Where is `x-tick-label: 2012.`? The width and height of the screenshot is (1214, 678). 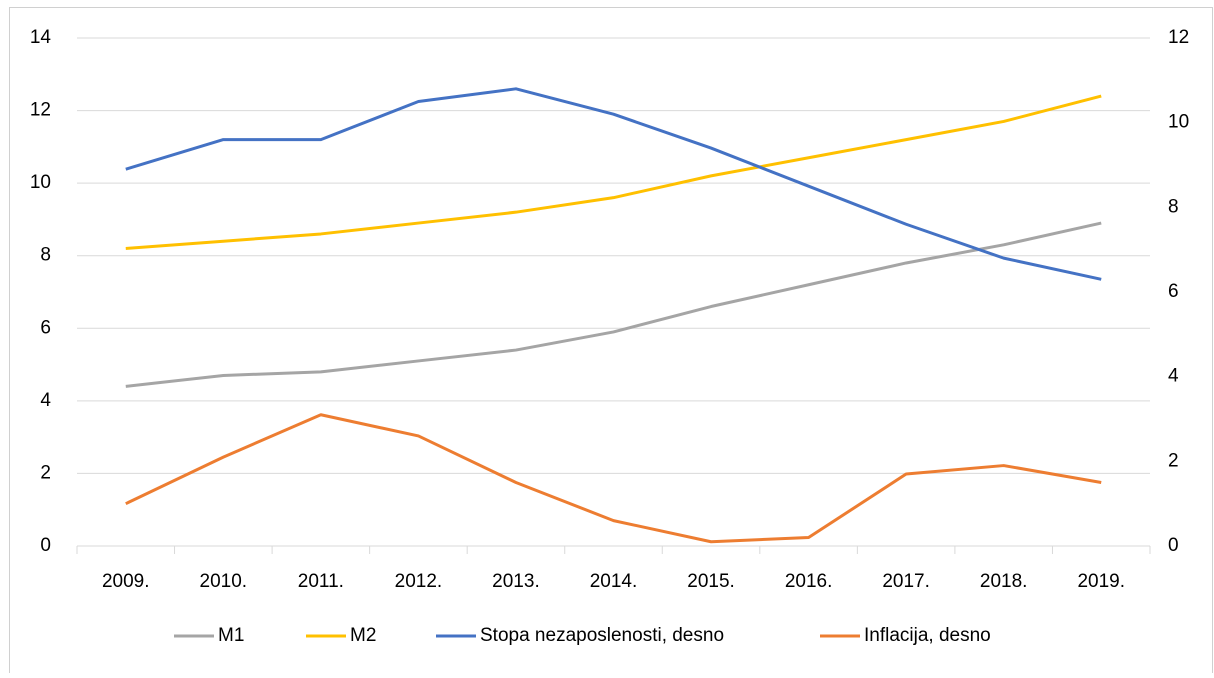 x-tick-label: 2012. is located at coordinates (419, 581).